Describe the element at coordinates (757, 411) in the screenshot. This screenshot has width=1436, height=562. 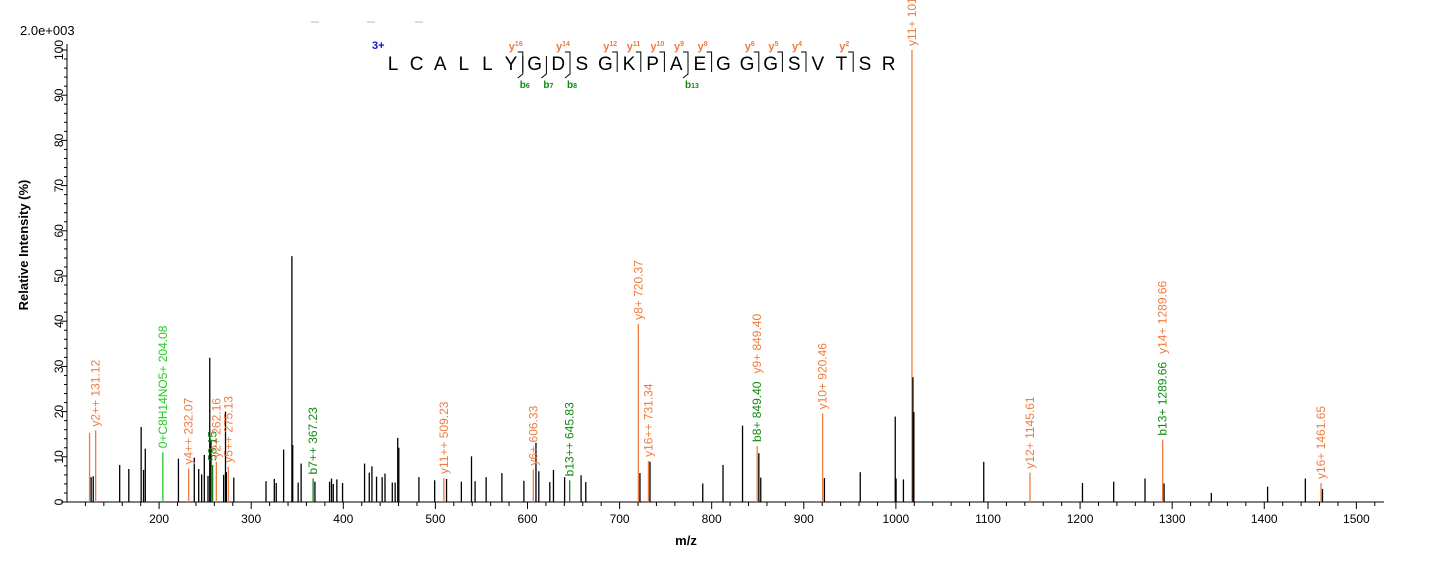
I see `peak-label-b-ion: b8+ 849.40` at that location.